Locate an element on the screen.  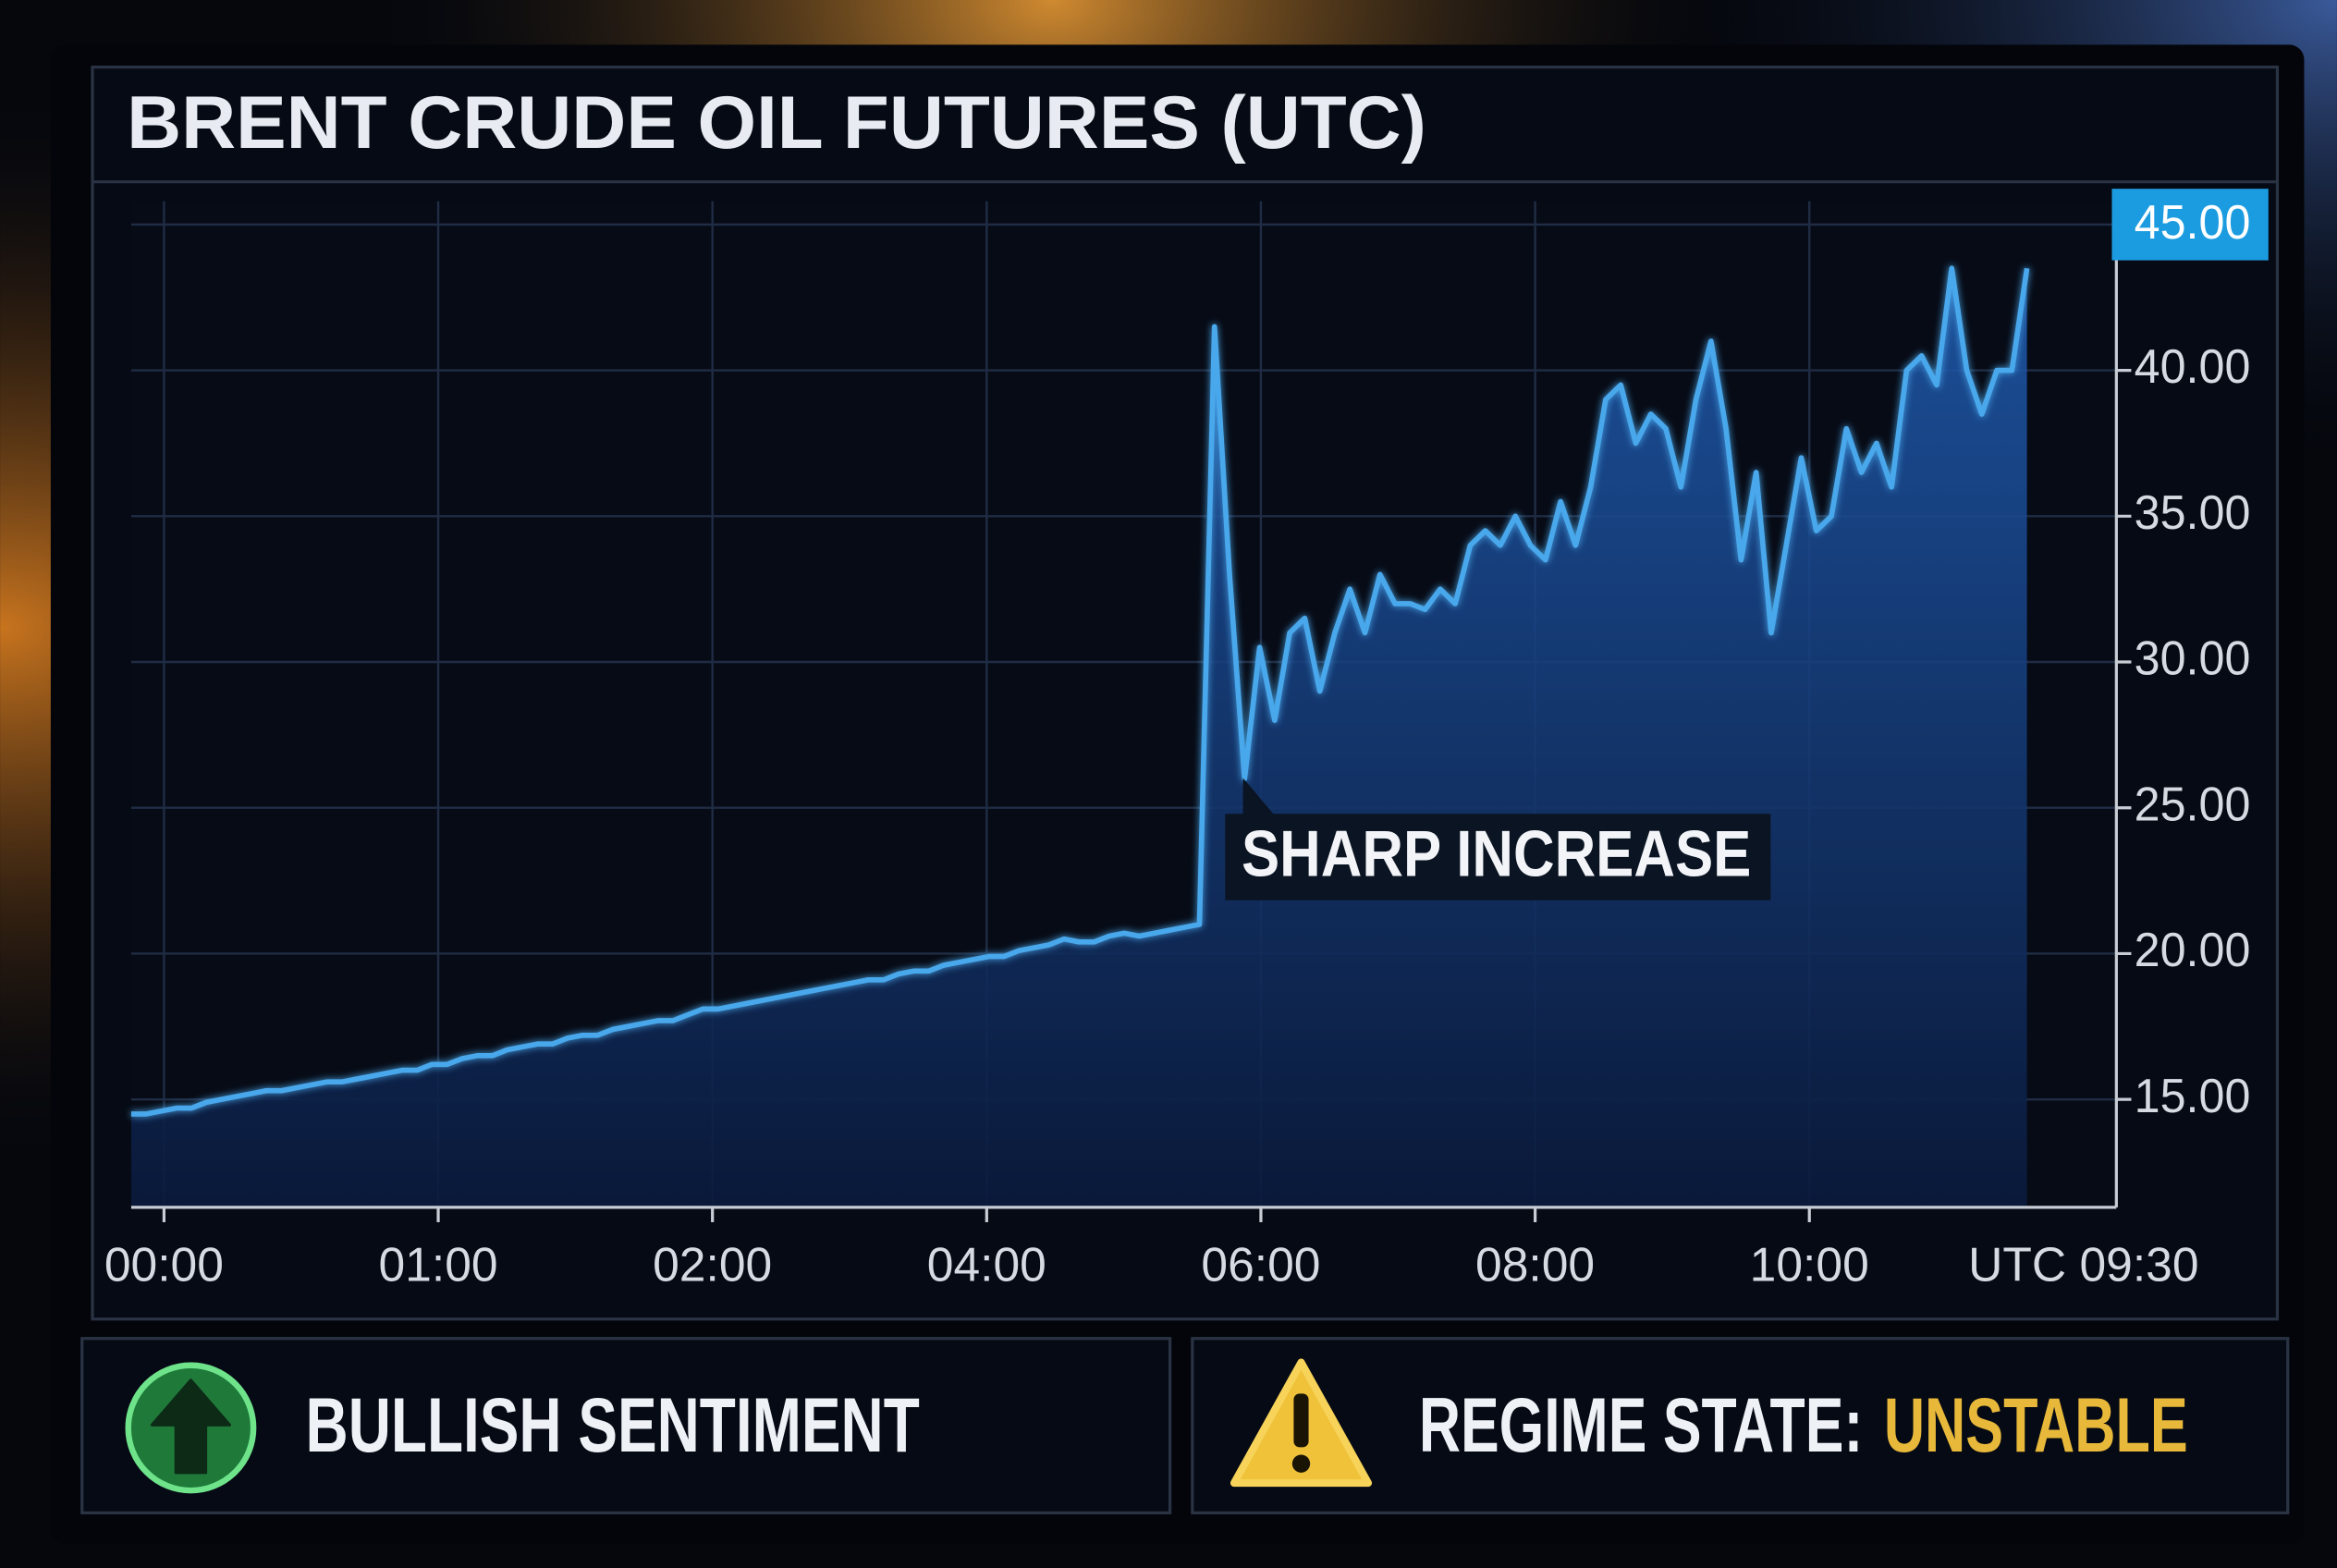
y-tick-label: 20.00 is located at coordinates (2193, 950).